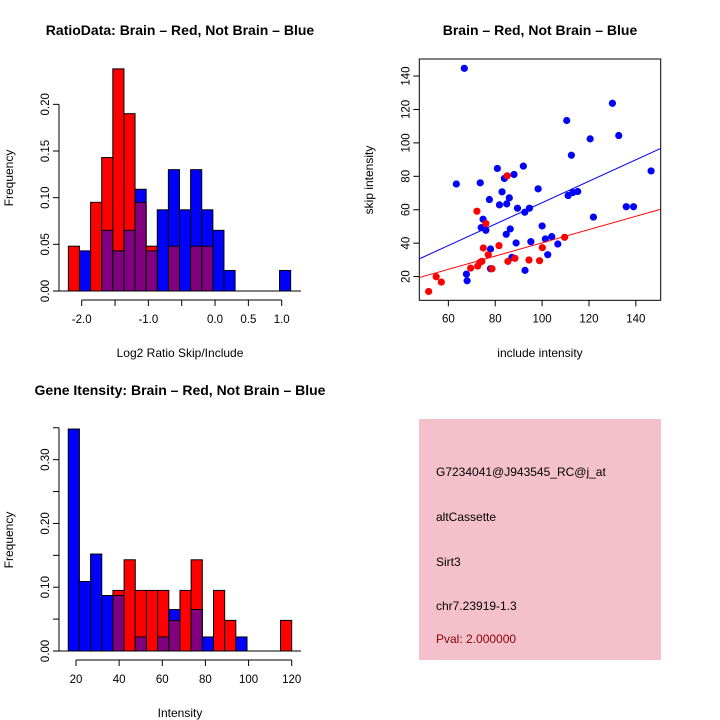  I want to click on x-tick-label: 140, so click(635, 319).